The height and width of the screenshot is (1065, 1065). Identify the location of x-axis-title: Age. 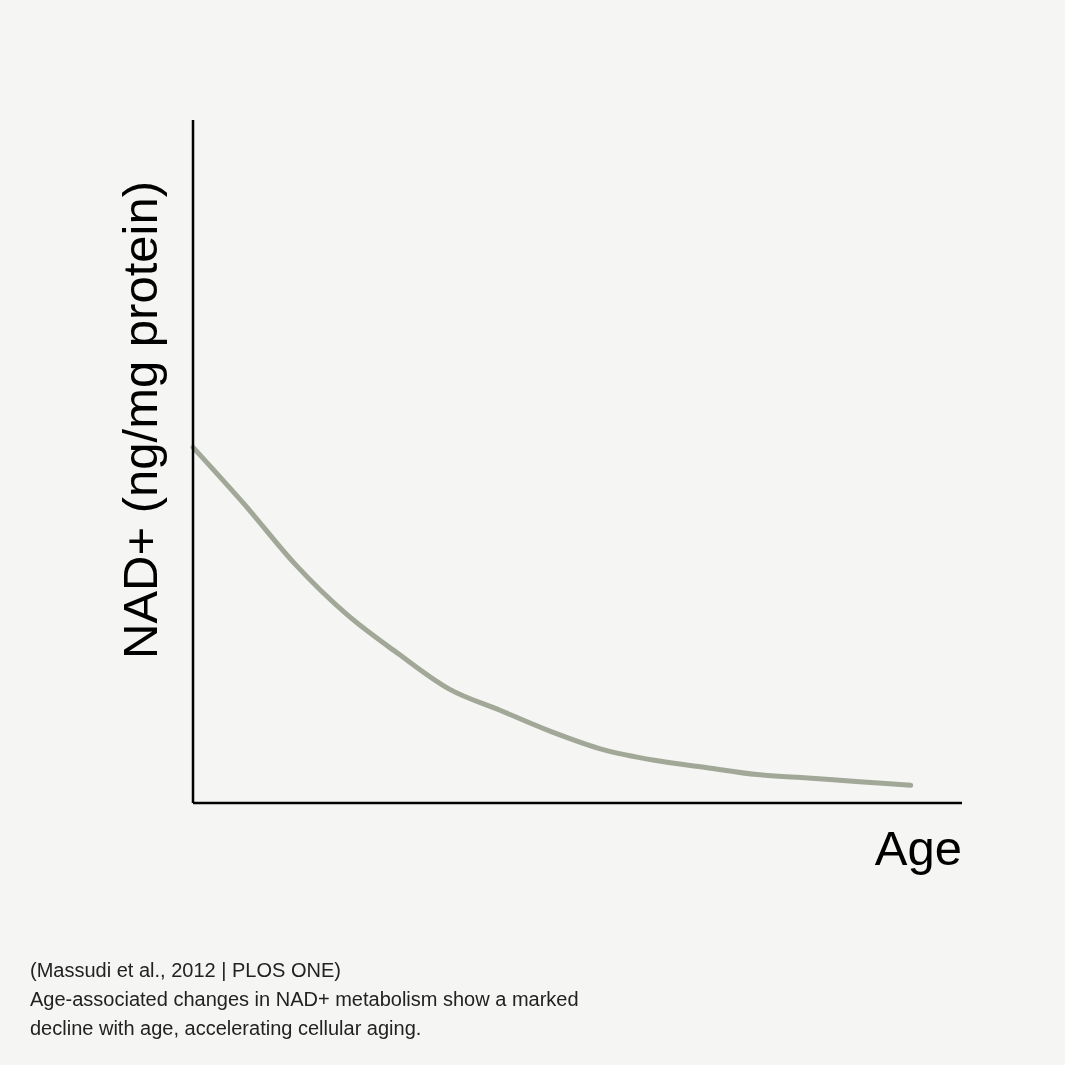
(918, 848).